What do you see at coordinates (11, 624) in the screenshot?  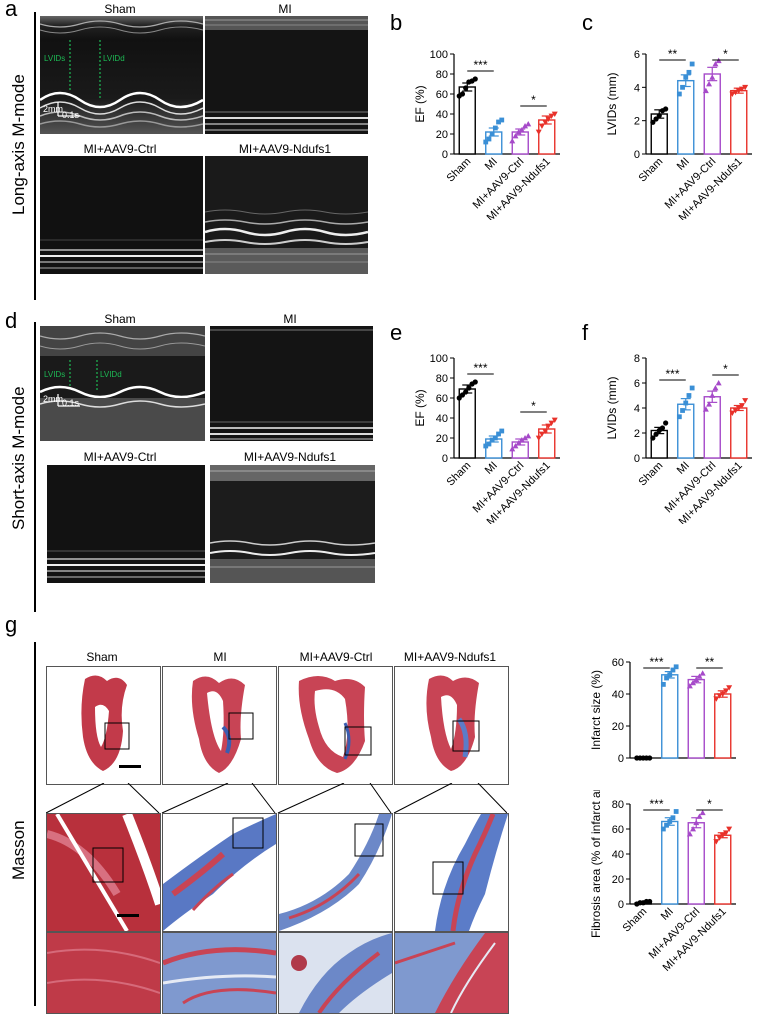 I see `panel-letter-g: g` at bounding box center [11, 624].